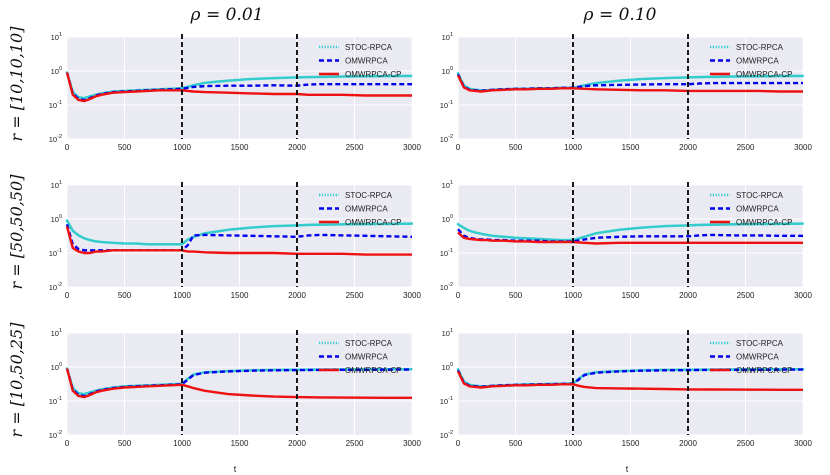 The width and height of the screenshot is (830, 475). Describe the element at coordinates (227, 15) in the screenshot. I see `column-title: ρ = 0.01` at that location.